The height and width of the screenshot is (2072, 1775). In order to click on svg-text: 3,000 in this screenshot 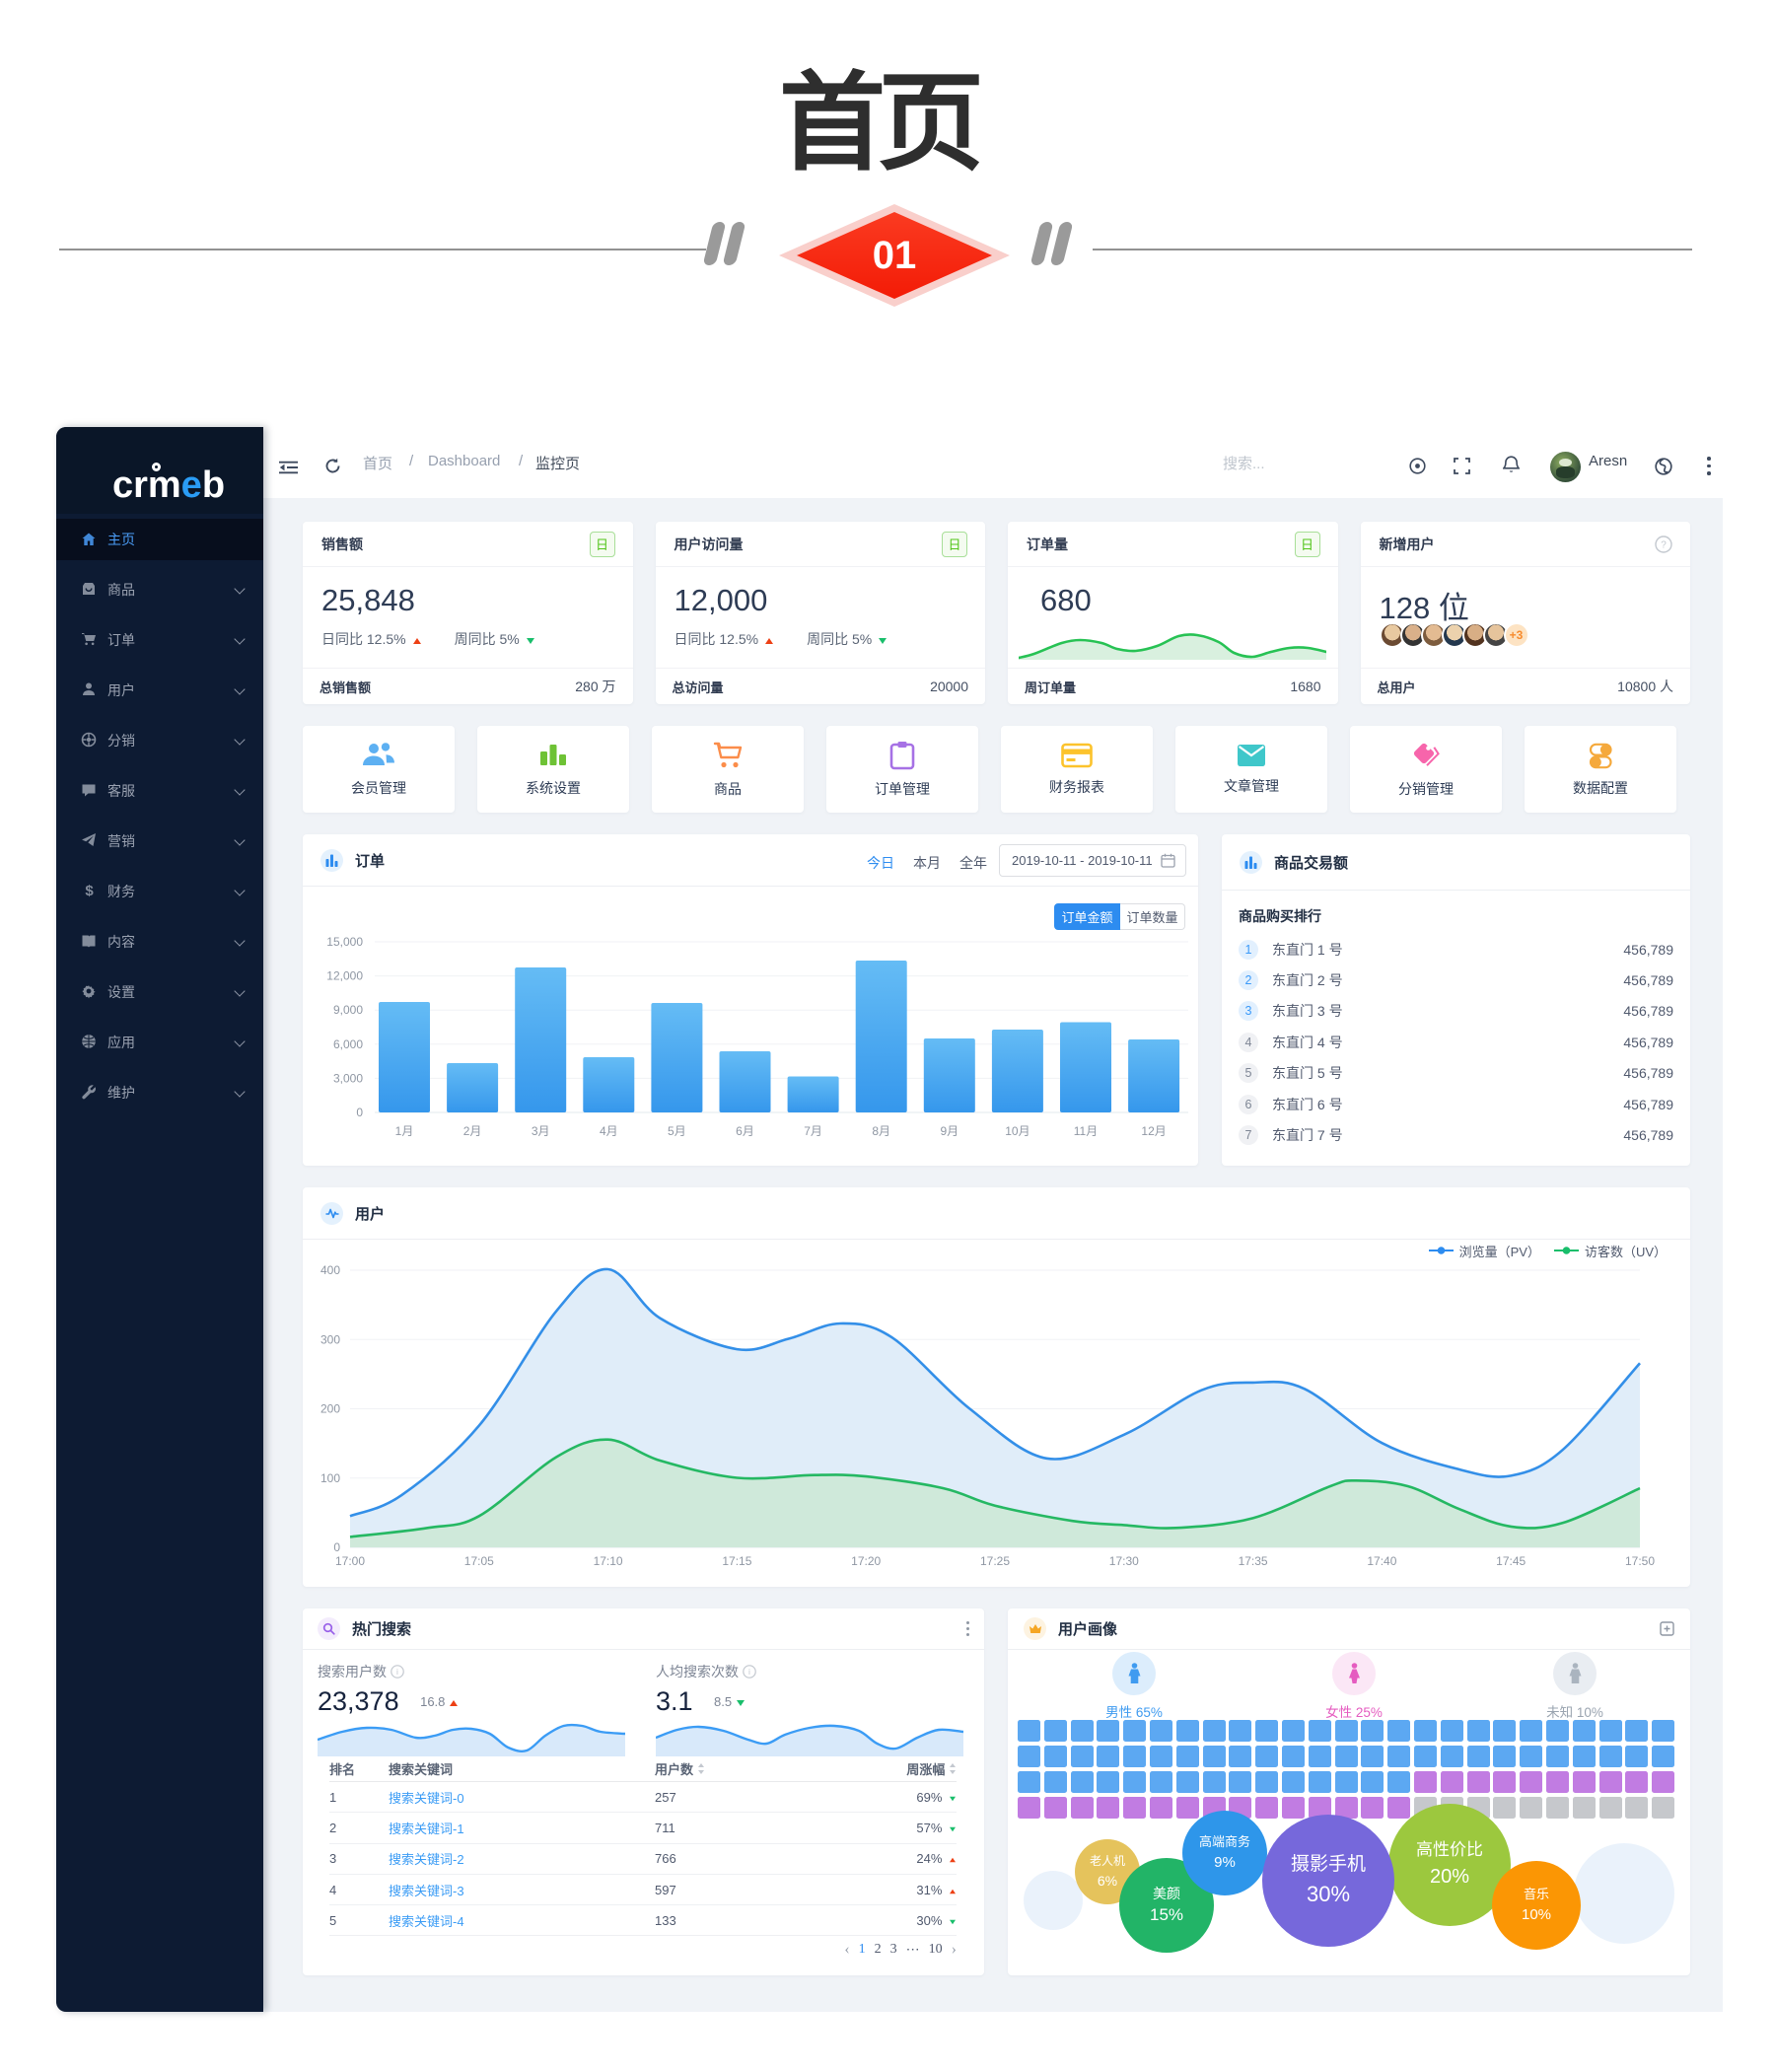, I will do `click(348, 1078)`.